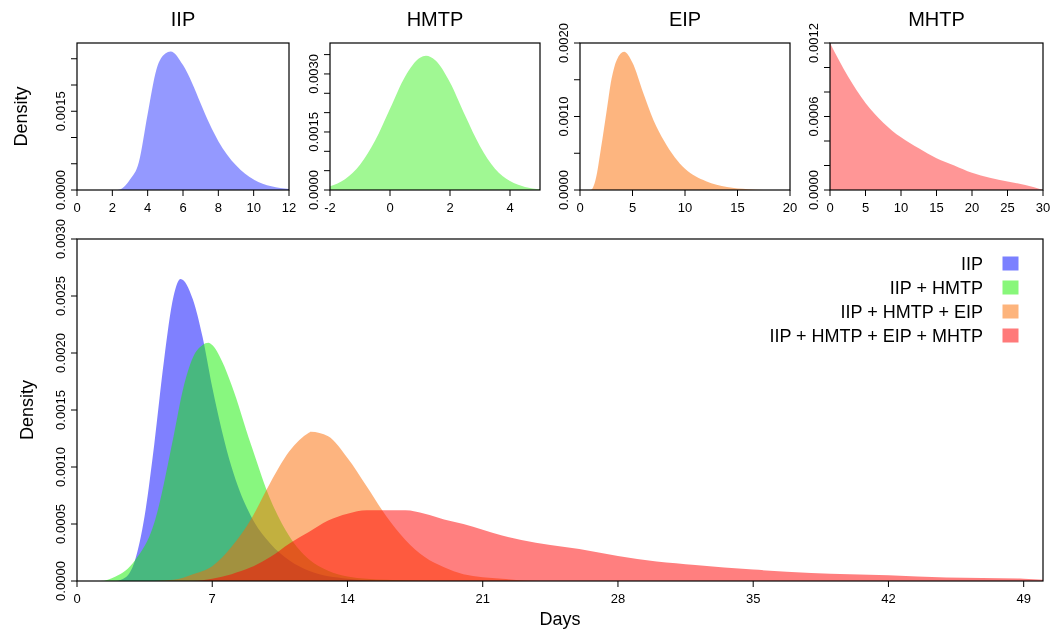  Describe the element at coordinates (183, 207) in the screenshot. I see `x-tick-label: 6` at that location.